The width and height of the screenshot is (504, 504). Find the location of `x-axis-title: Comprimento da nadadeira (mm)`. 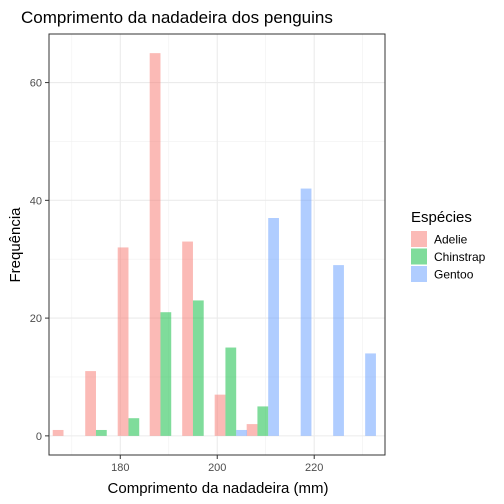

x-axis-title: Comprimento da nadadeira (mm) is located at coordinates (218, 488).